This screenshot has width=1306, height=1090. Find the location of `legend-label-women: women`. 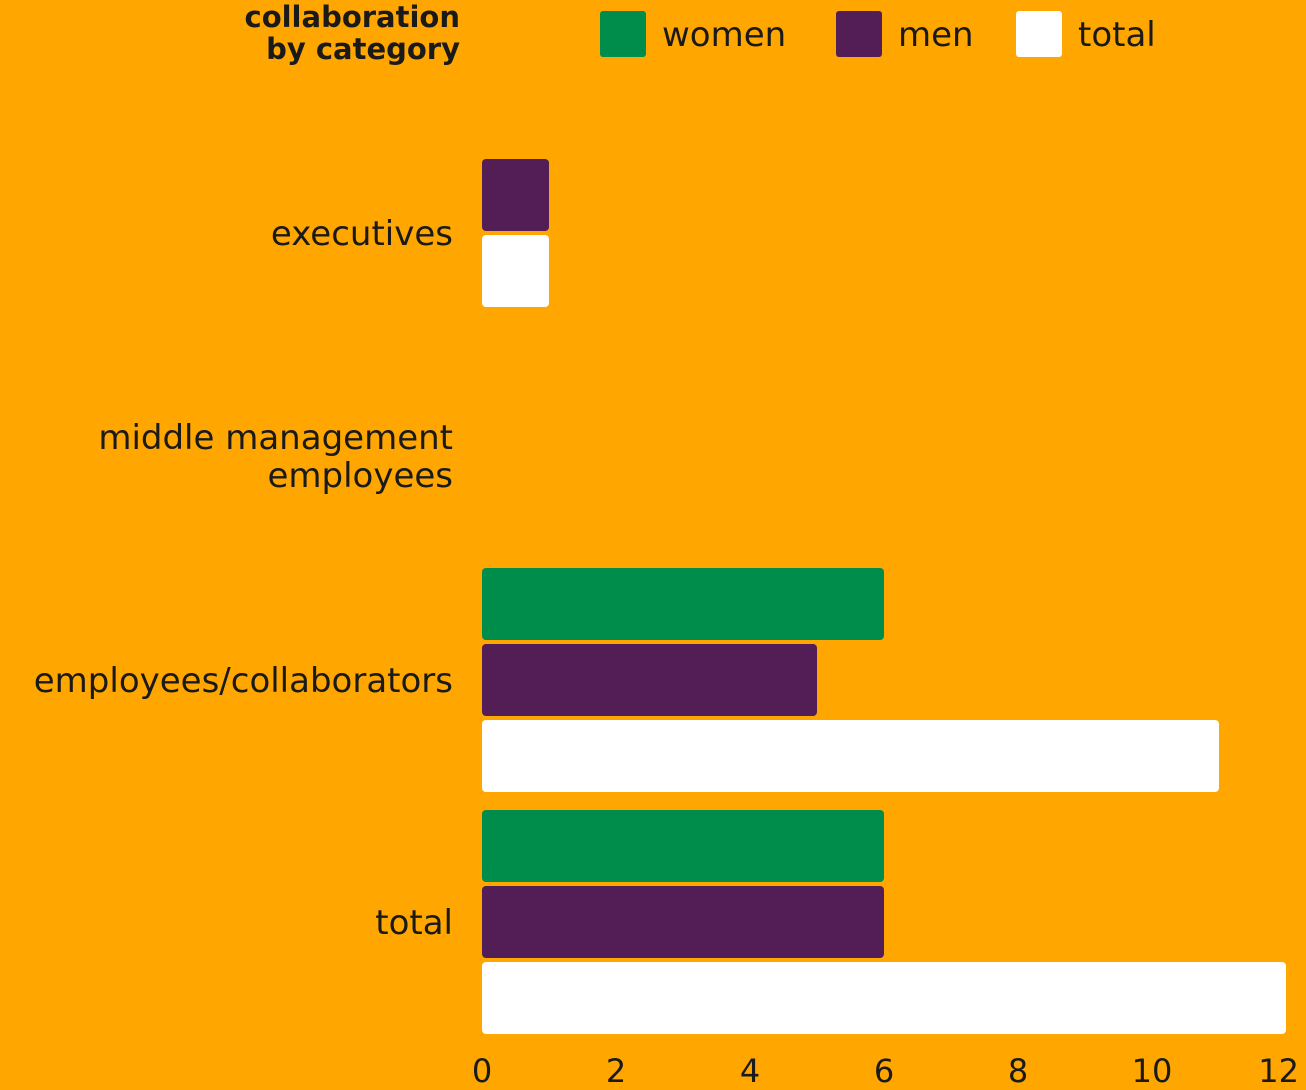

legend-label-women: women is located at coordinates (724, 35).